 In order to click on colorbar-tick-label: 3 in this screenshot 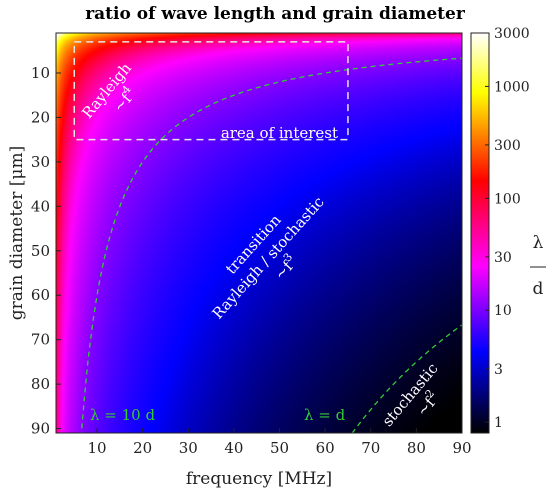, I will do `click(498, 370)`.